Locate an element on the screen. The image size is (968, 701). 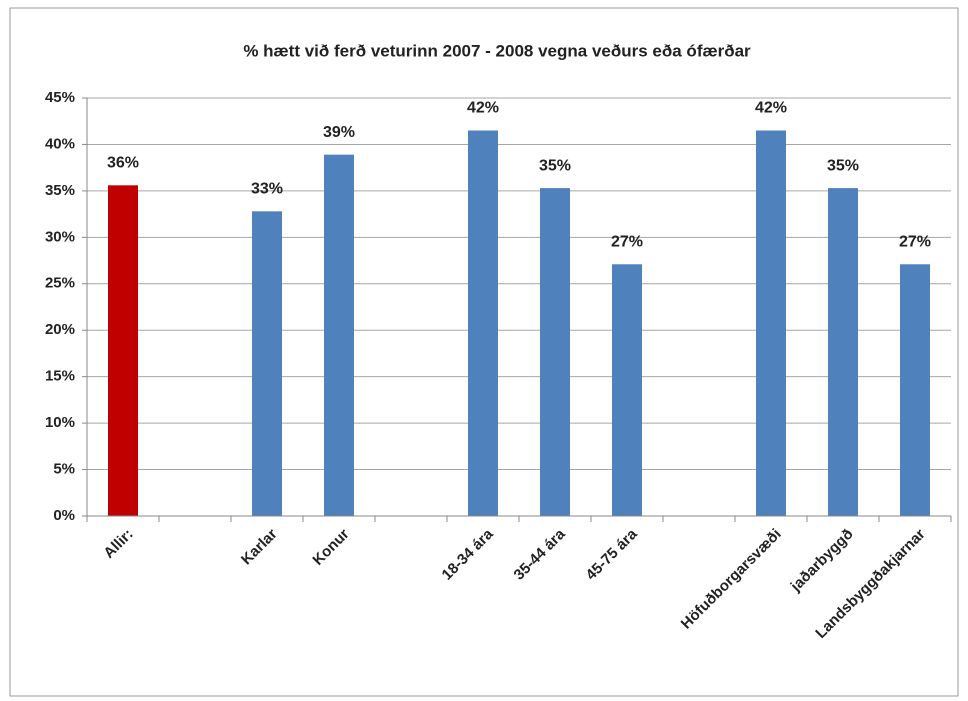
y-tick-label: 25% is located at coordinates (60, 283).